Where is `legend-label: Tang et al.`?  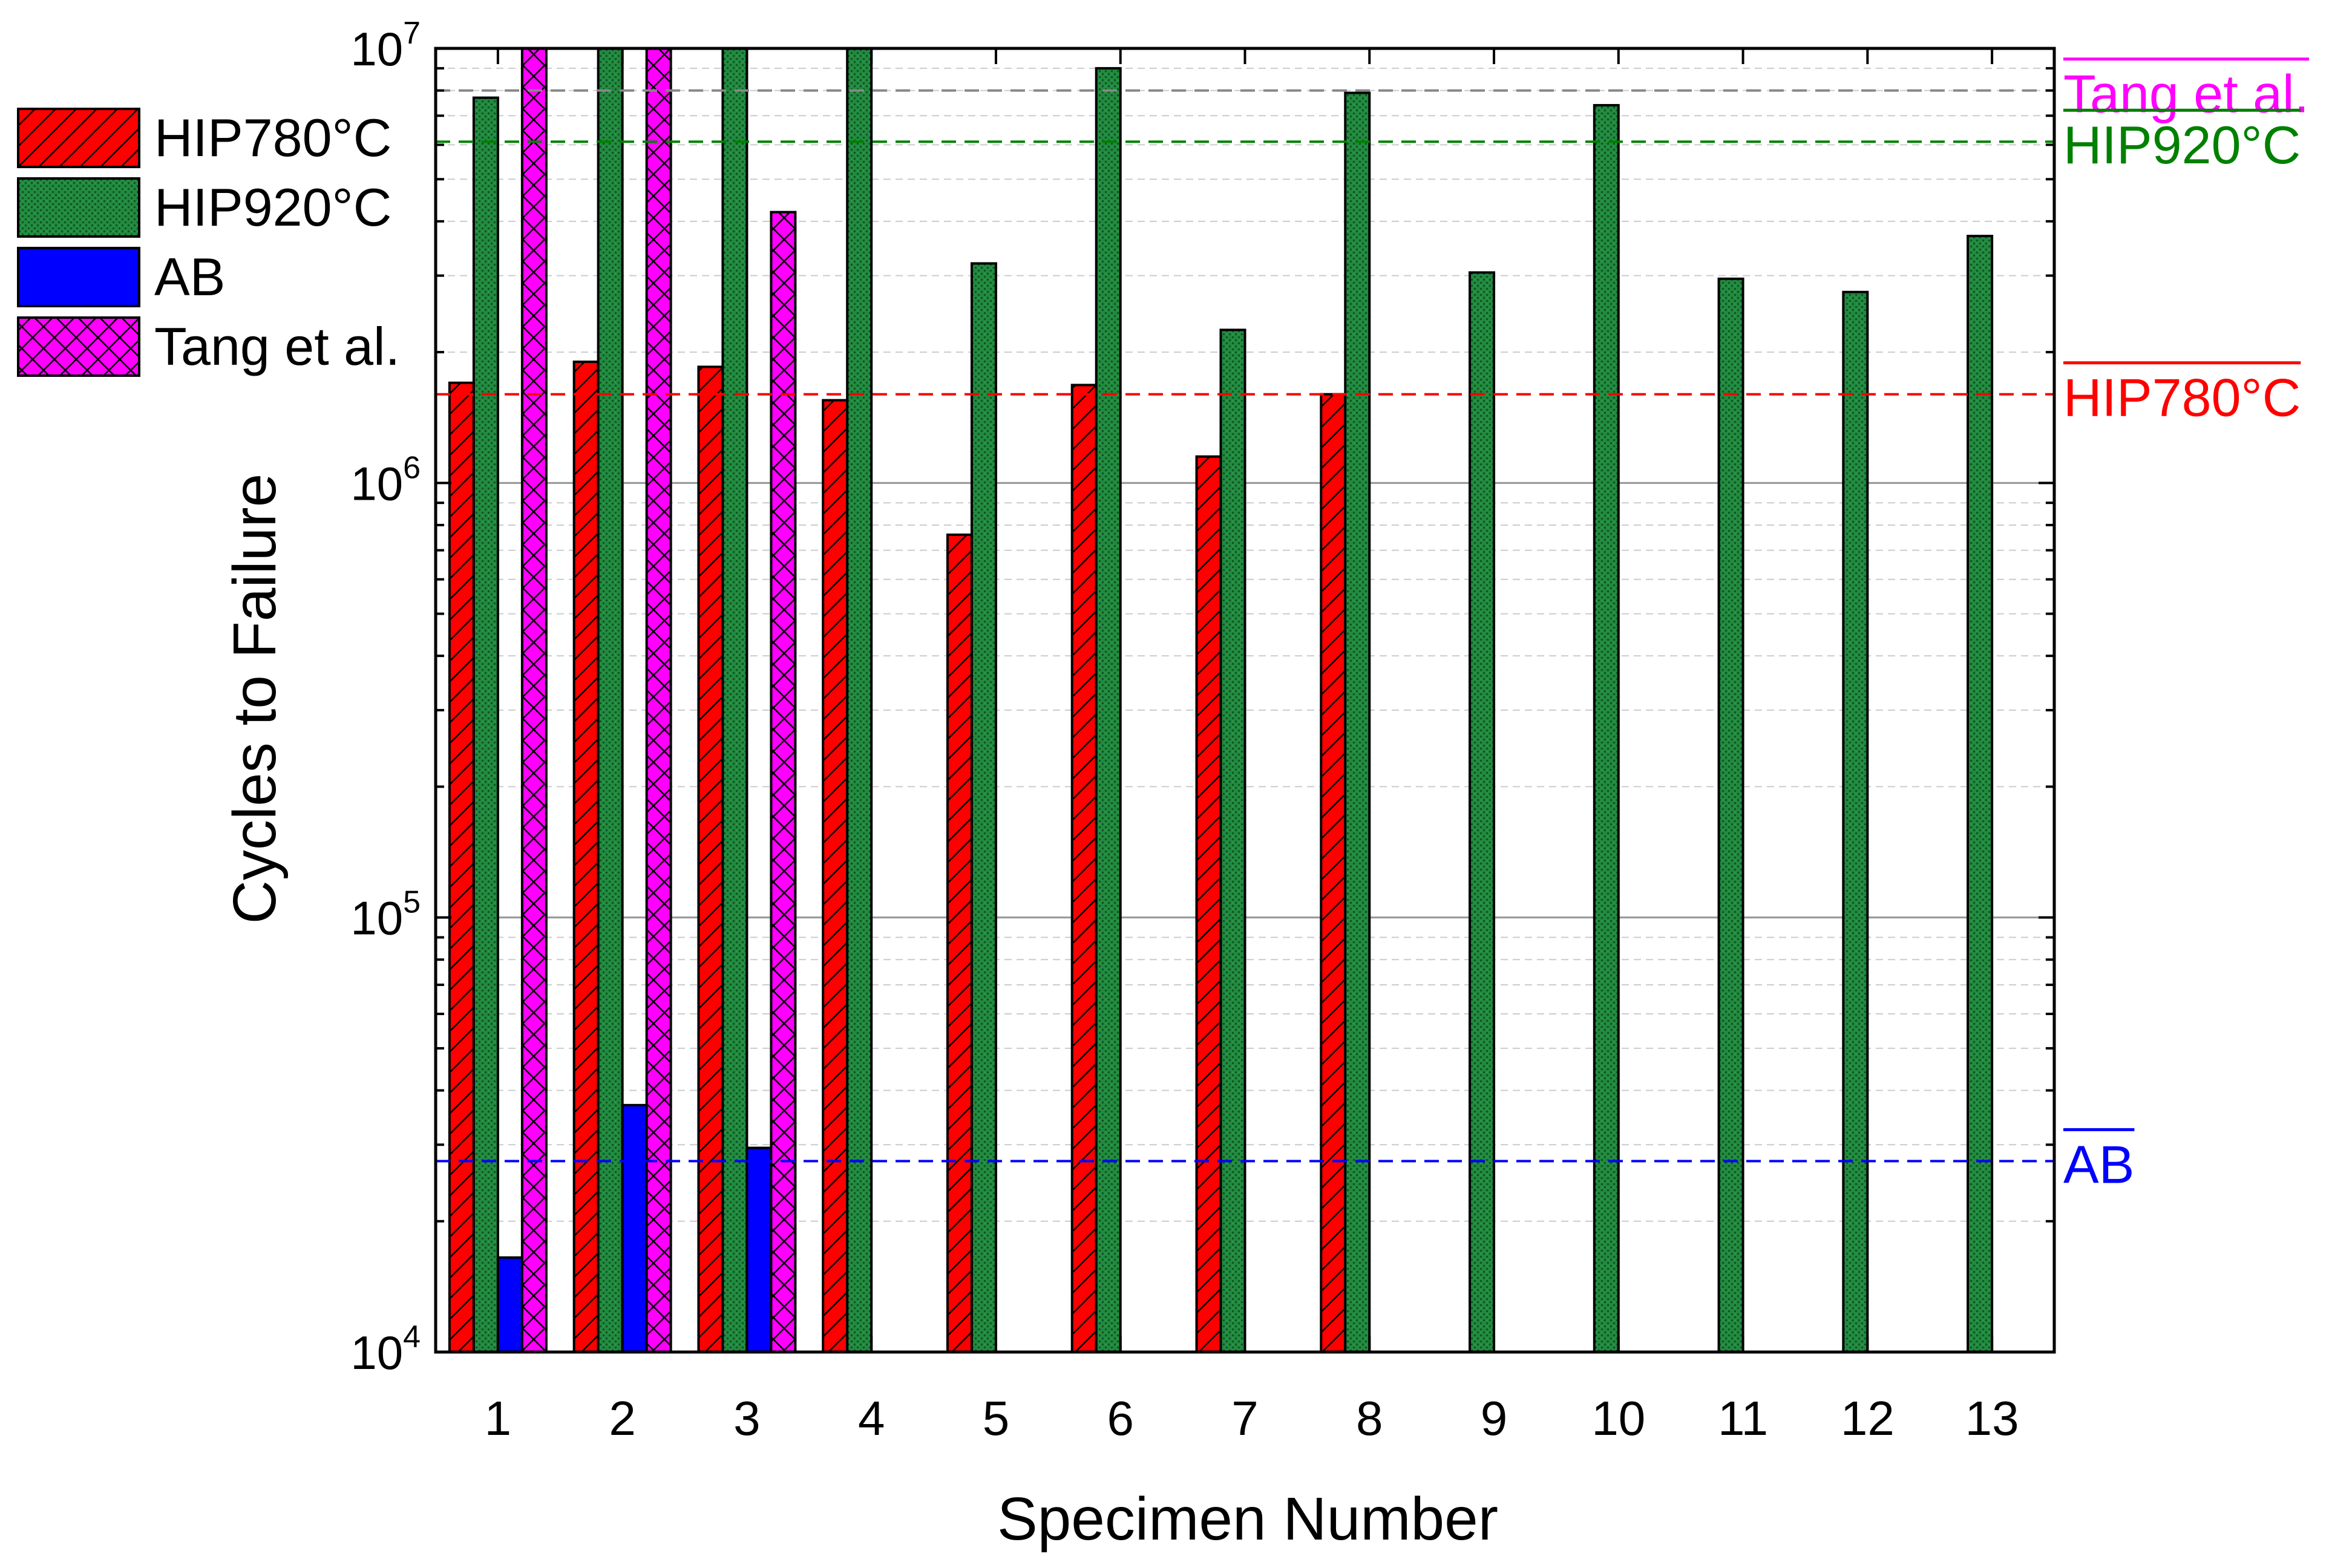
legend-label: Tang et al. is located at coordinates (277, 346).